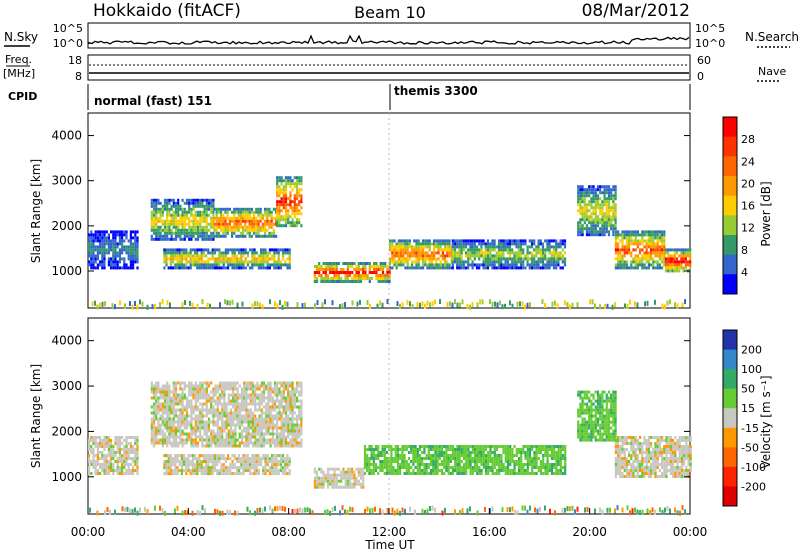 This screenshot has height=554, width=800. I want to click on nsearch-tick-max: 10^5, so click(710, 28).